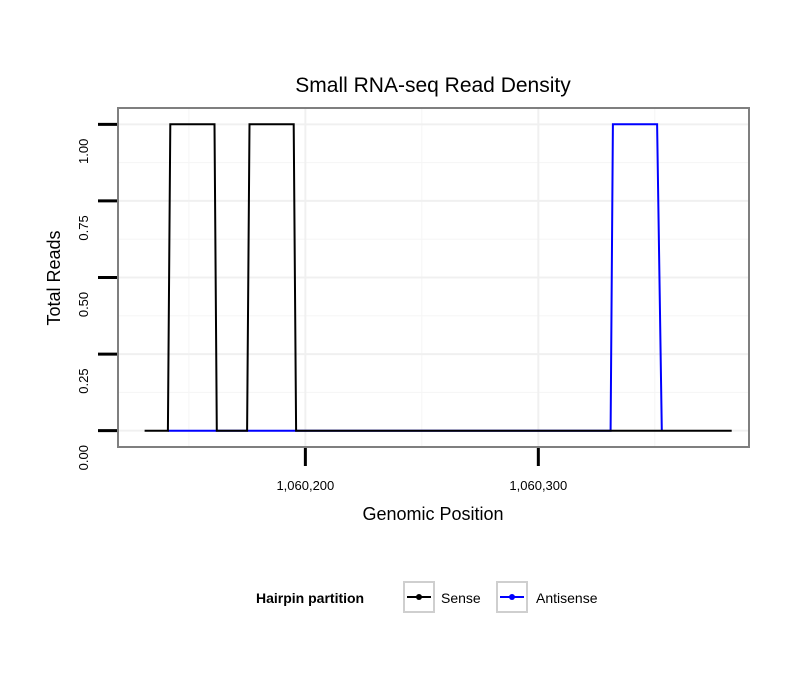 The height and width of the screenshot is (690, 810). I want to click on x-axis: 1,060,200 1,060,300, so click(421, 470).